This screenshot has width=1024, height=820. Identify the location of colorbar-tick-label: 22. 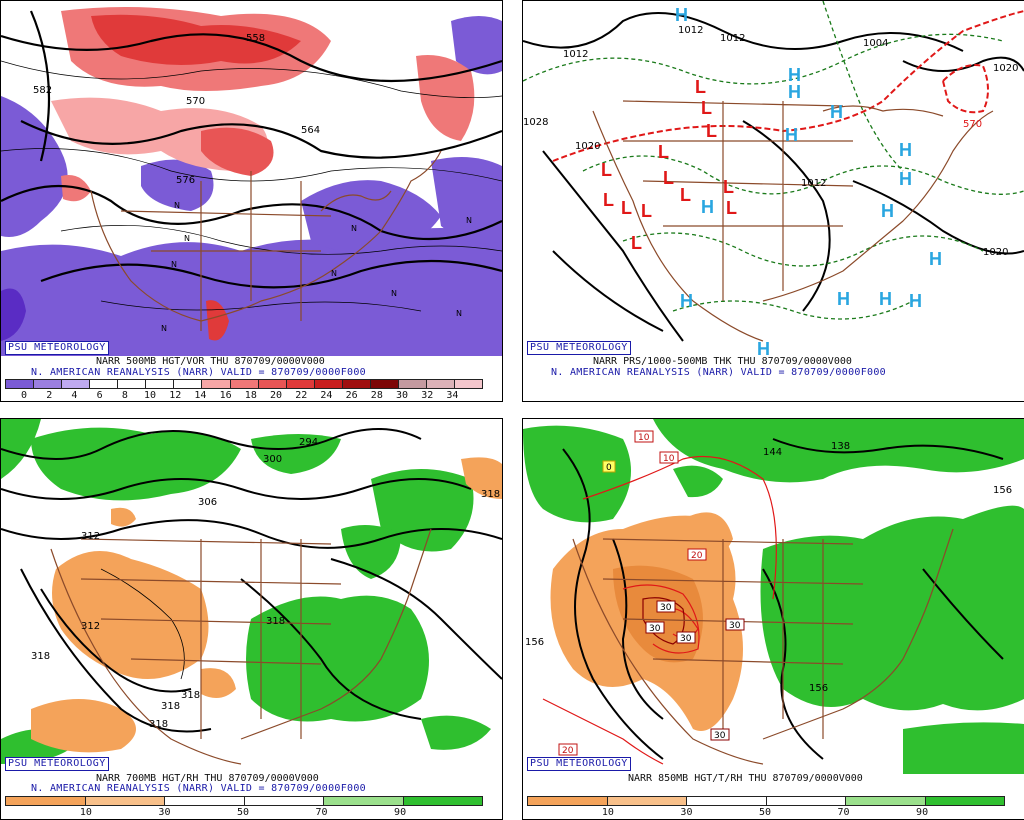
(301, 395).